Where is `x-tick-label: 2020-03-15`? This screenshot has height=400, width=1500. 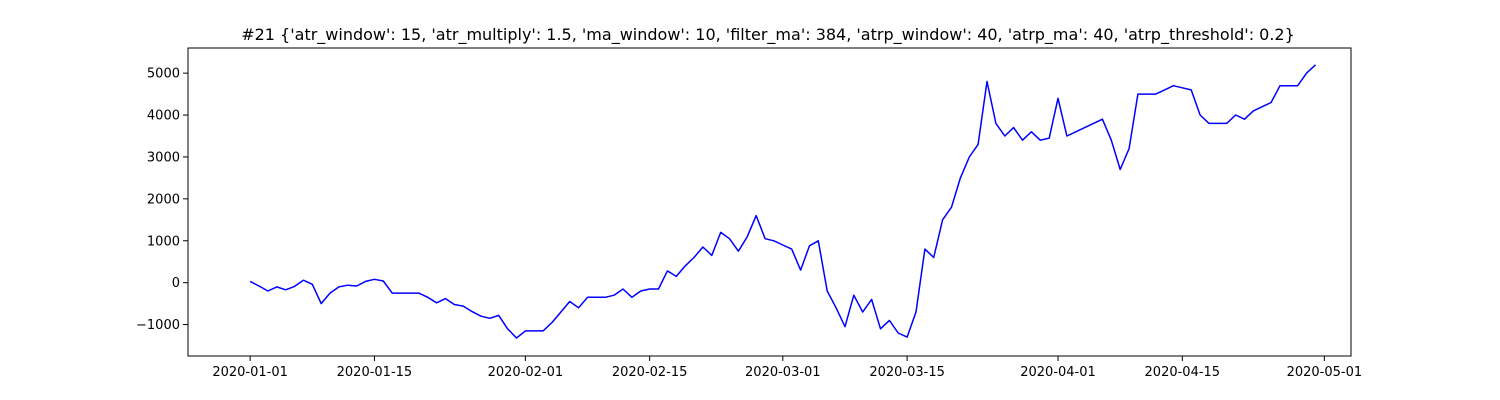 x-tick-label: 2020-03-15 is located at coordinates (907, 372).